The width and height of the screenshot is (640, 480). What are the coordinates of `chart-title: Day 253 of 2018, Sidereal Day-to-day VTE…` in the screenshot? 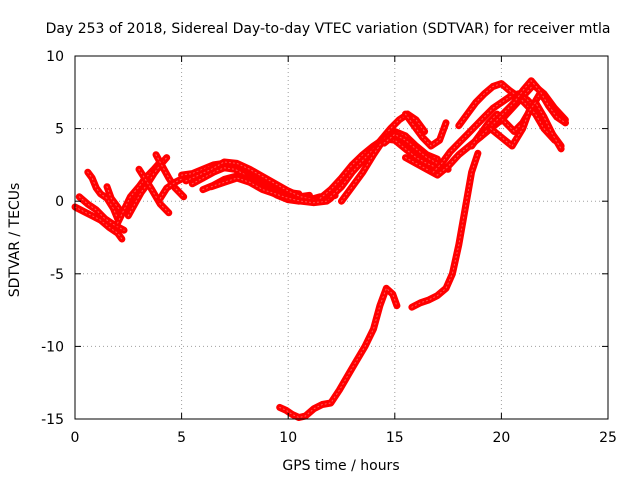 It's located at (328, 29).